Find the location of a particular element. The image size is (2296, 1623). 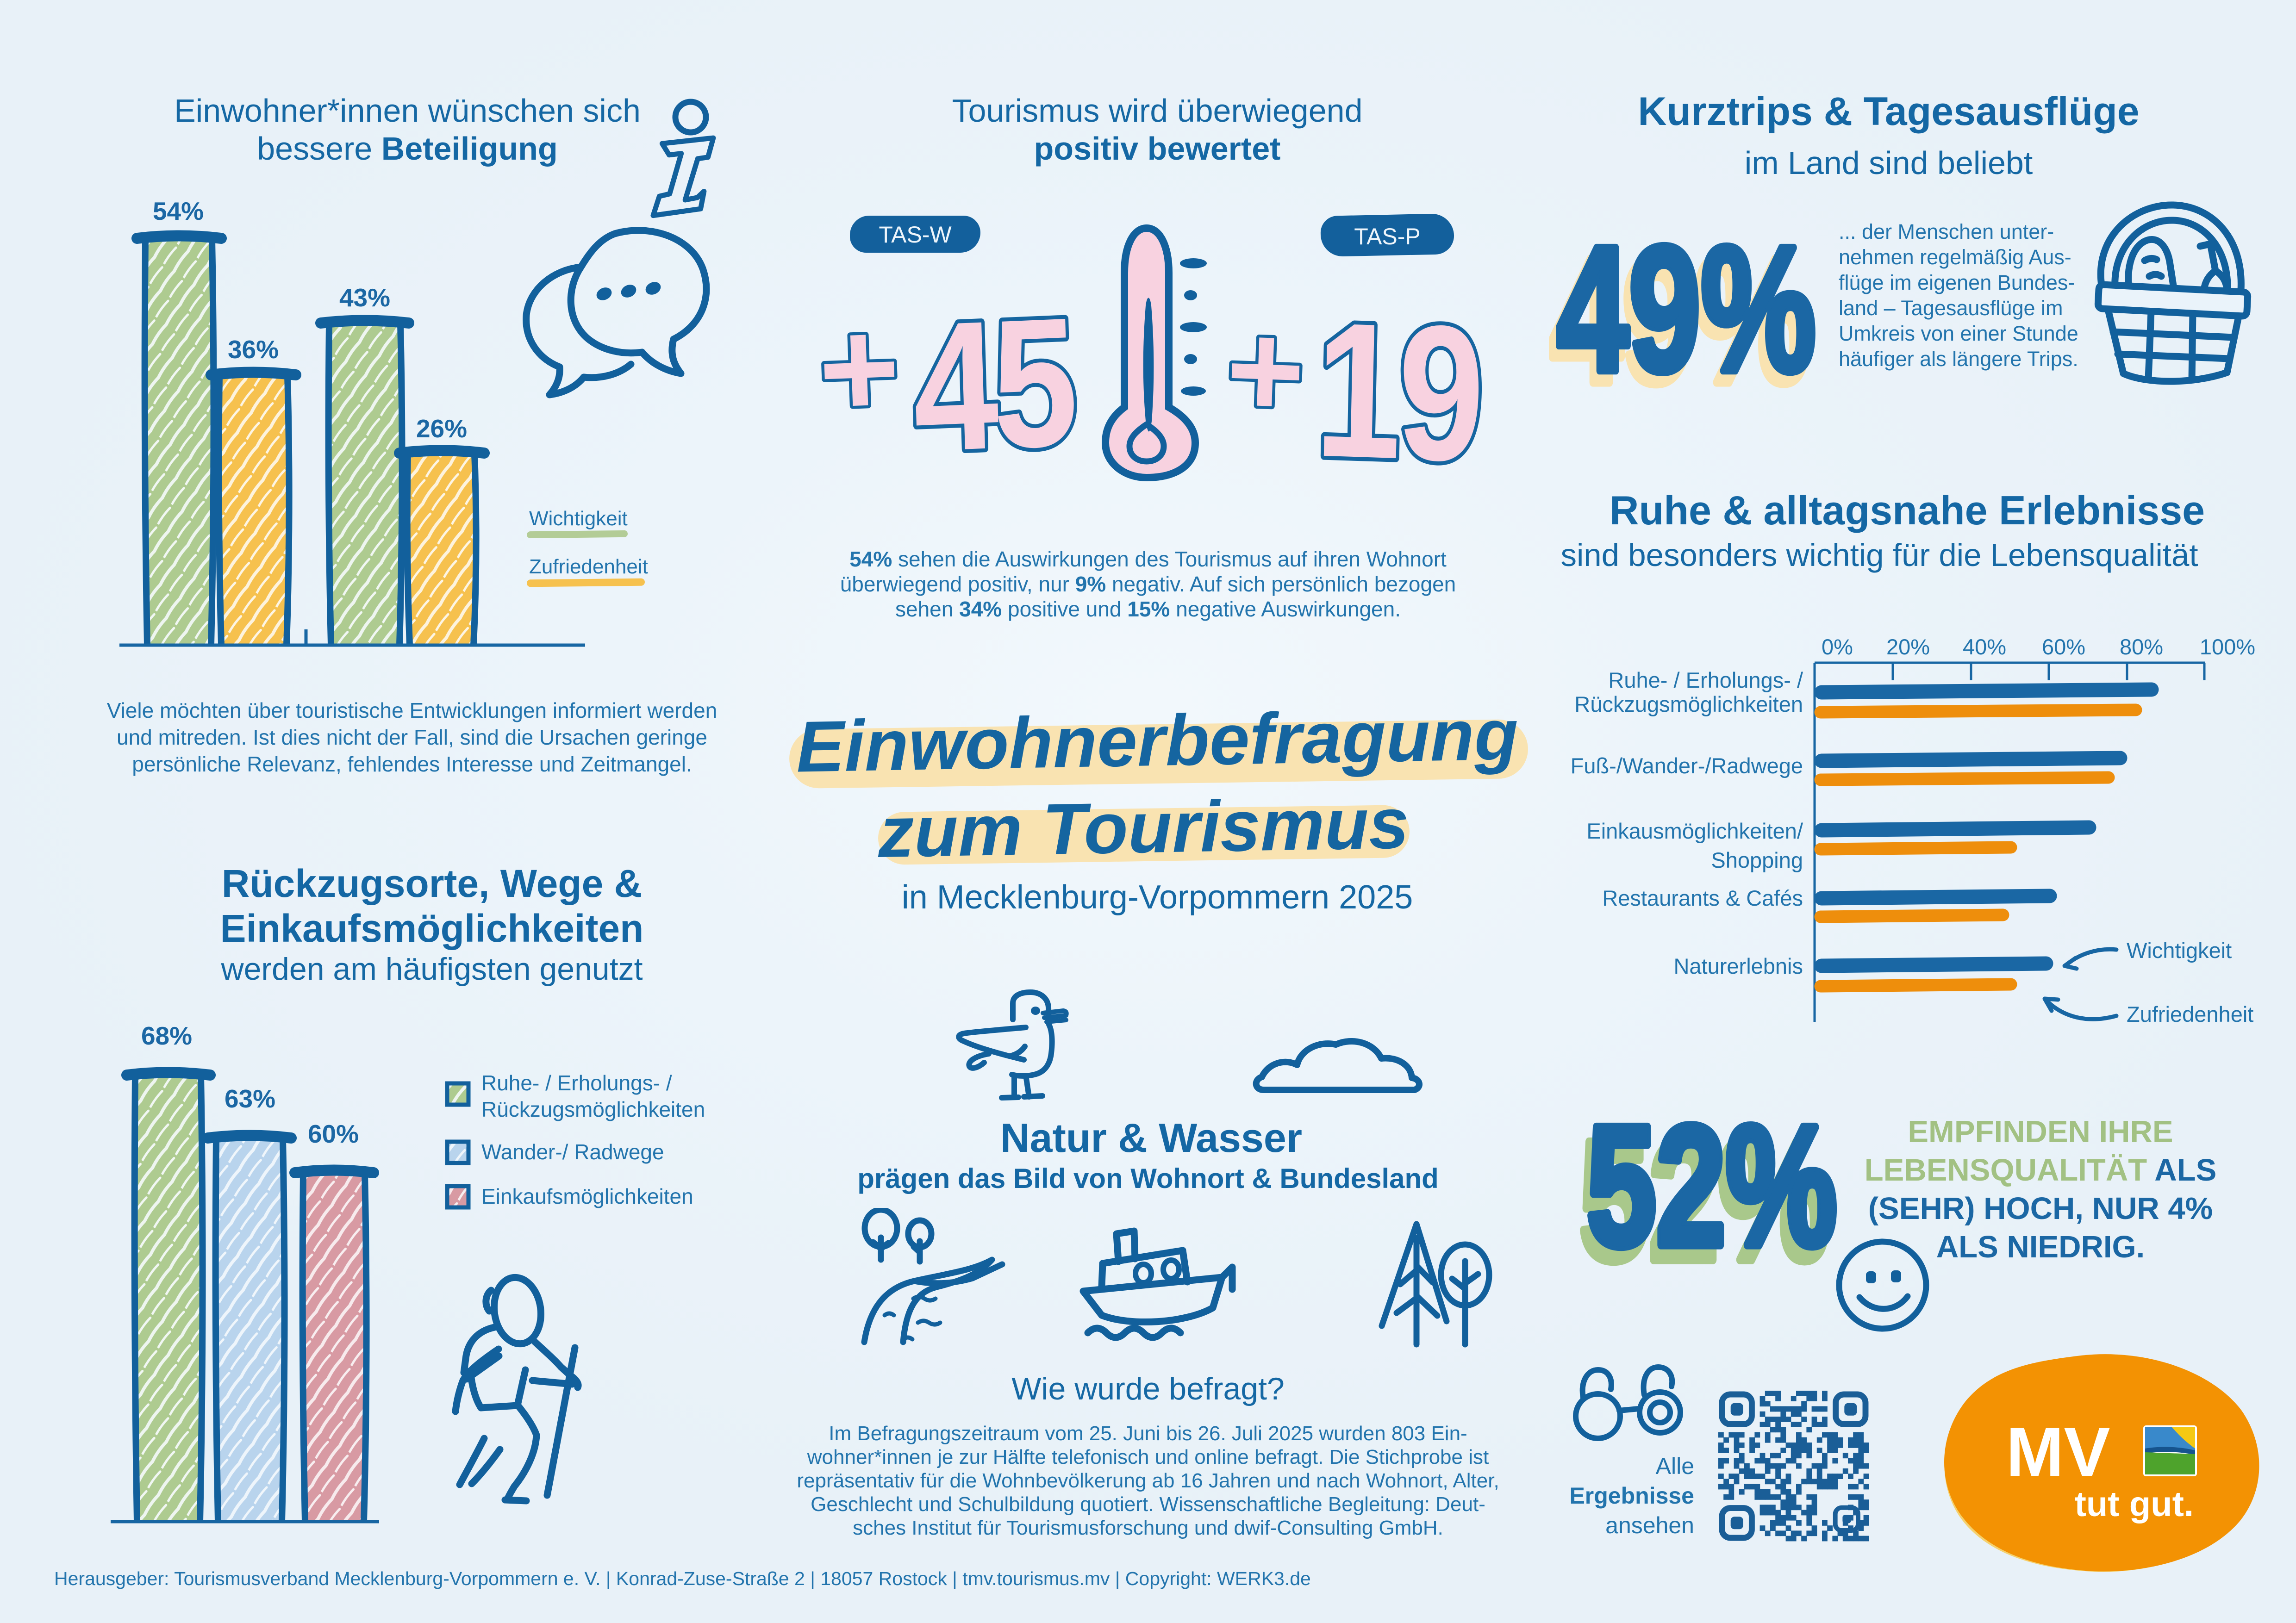

svg-text: 0% is located at coordinates (1837, 646).